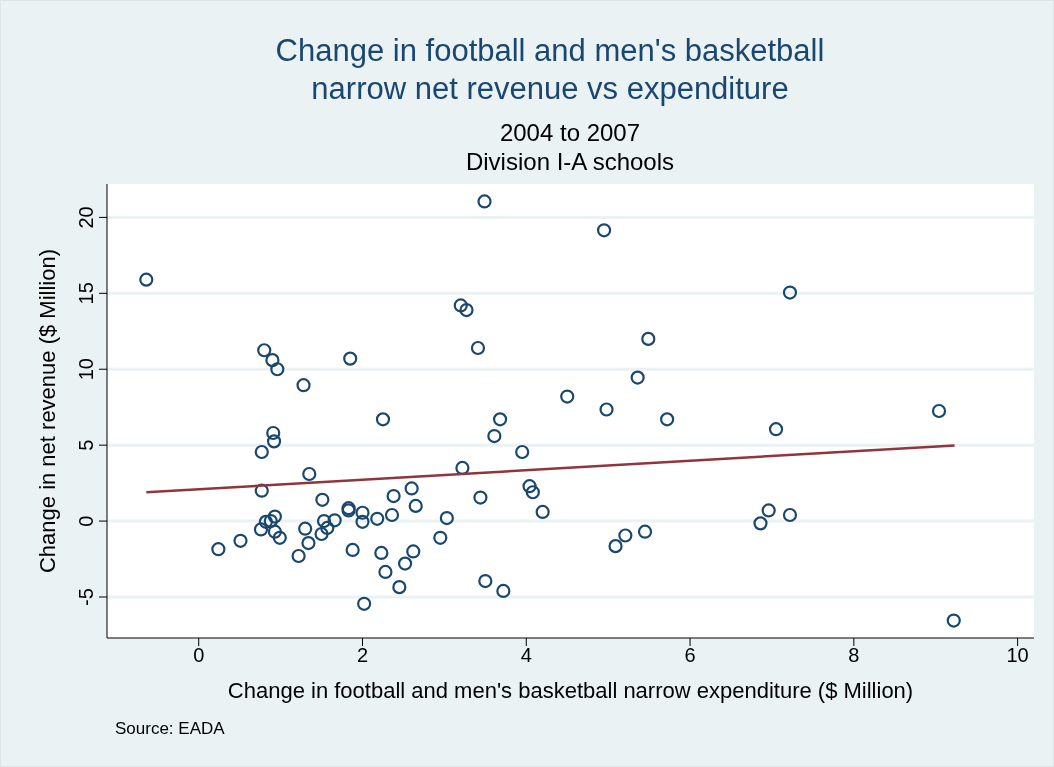  I want to click on y-tick-label: 20, so click(86, 217).